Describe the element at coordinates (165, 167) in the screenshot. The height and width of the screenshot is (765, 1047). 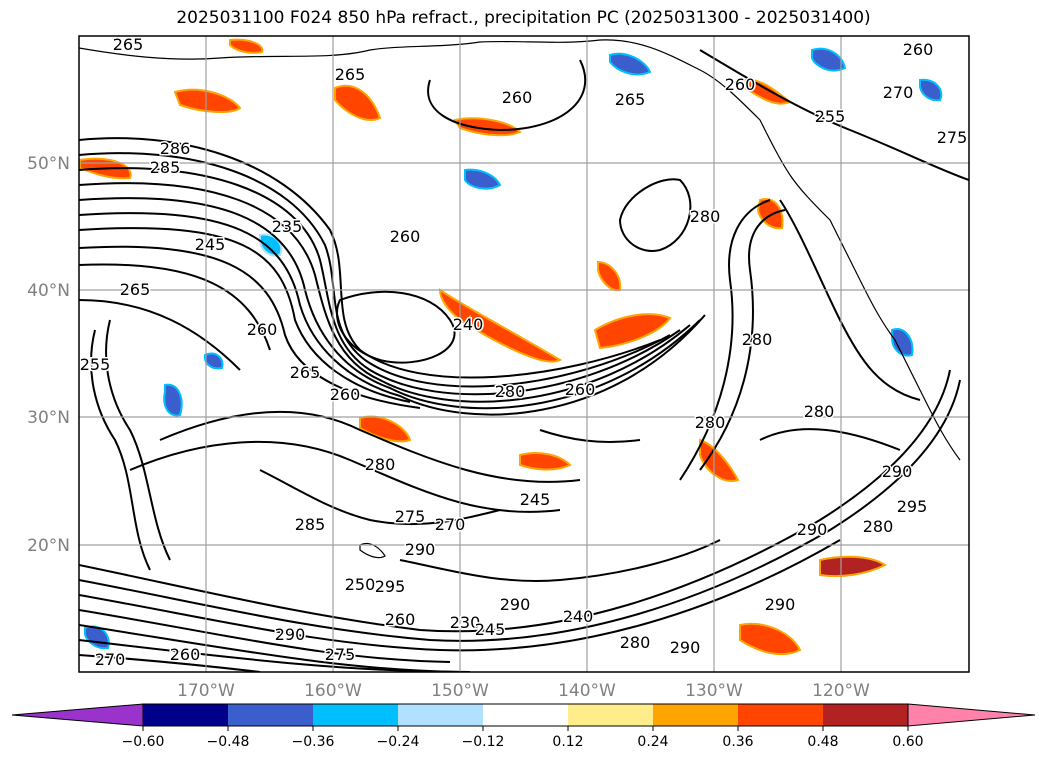
I see `contour-label: 285` at that location.